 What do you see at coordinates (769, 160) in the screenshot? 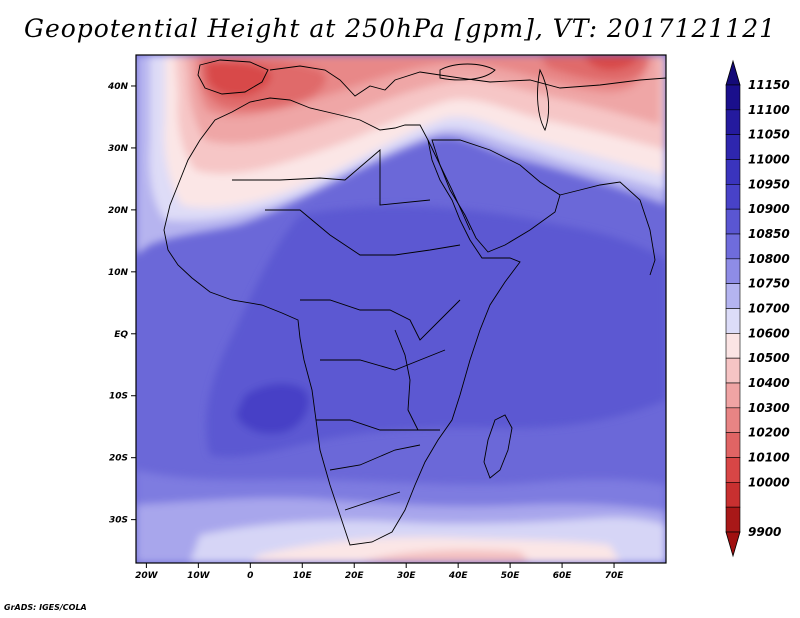
I see `colorbar-label: 11000` at bounding box center [769, 160].